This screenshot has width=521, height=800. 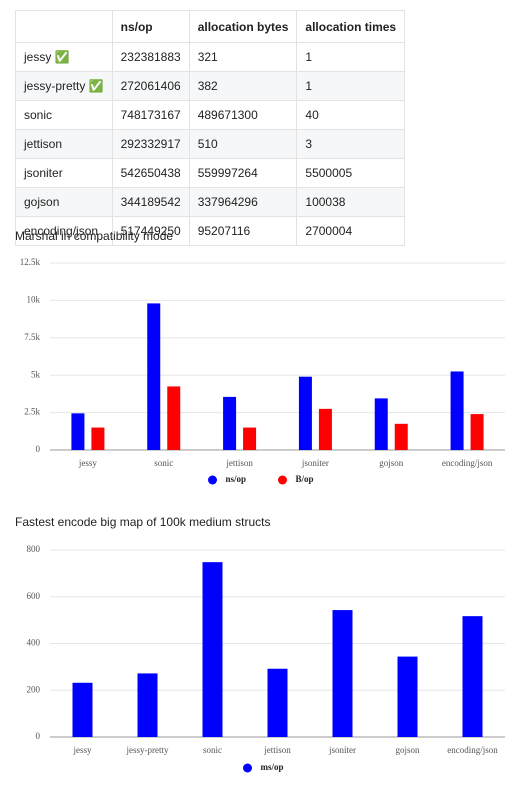 What do you see at coordinates (150, 202) in the screenshot?
I see `value-cell: 344189542` at bounding box center [150, 202].